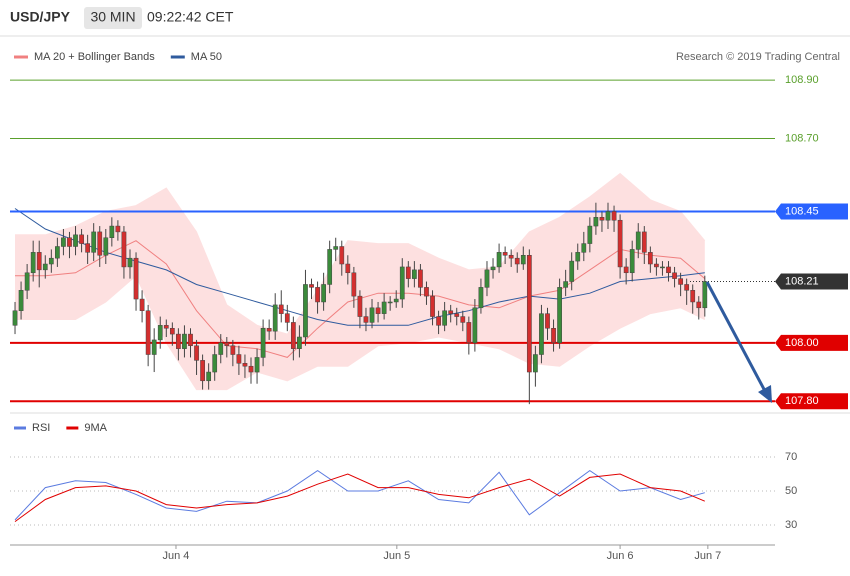 The height and width of the screenshot is (576, 850). What do you see at coordinates (802, 211) in the screenshot?
I see `level-label: 108.45` at bounding box center [802, 211].